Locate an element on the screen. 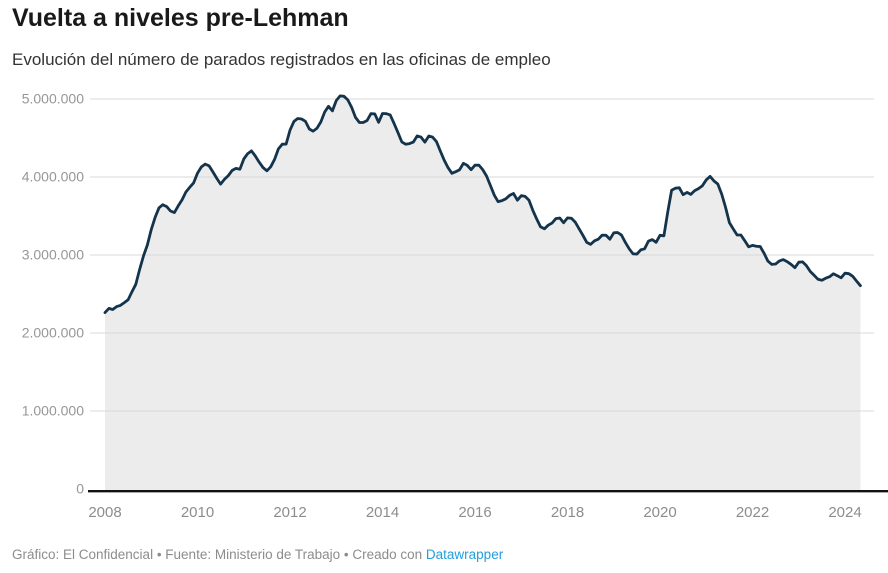  x-tick-label: 2018 is located at coordinates (567, 512).